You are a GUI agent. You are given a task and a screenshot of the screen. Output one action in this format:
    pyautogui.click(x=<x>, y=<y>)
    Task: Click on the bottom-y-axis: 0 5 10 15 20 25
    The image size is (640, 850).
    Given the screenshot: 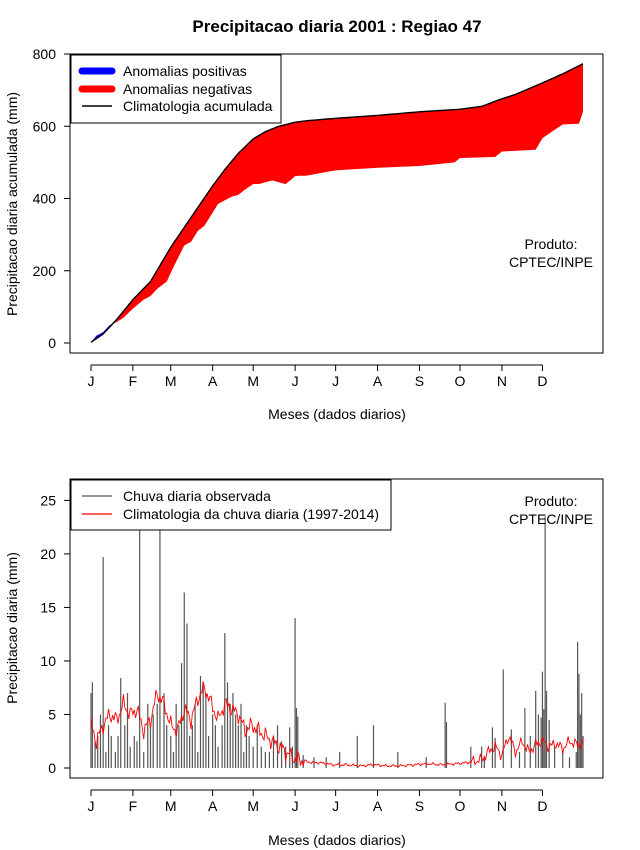 What is the action you would take?
    pyautogui.click(x=55, y=634)
    